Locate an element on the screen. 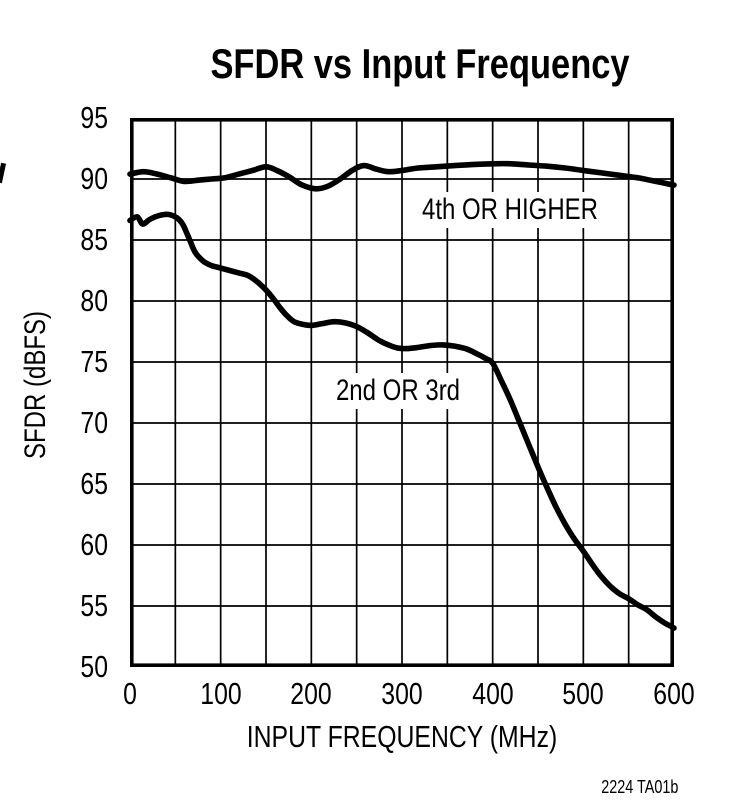 The height and width of the screenshot is (810, 747). y-tick-label: 95 is located at coordinates (94, 117).